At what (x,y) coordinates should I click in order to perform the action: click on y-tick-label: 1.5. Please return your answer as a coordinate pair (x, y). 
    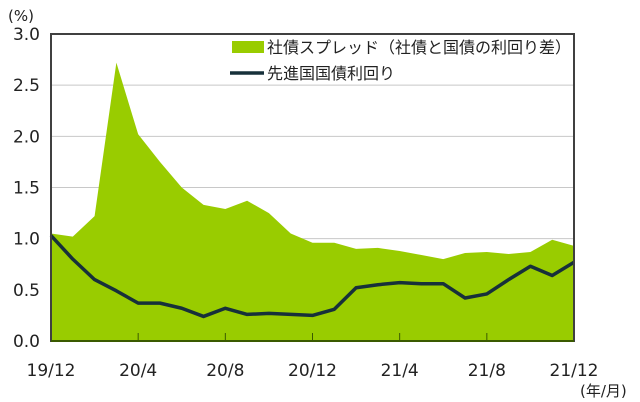
    Looking at the image, I should click on (26, 189).